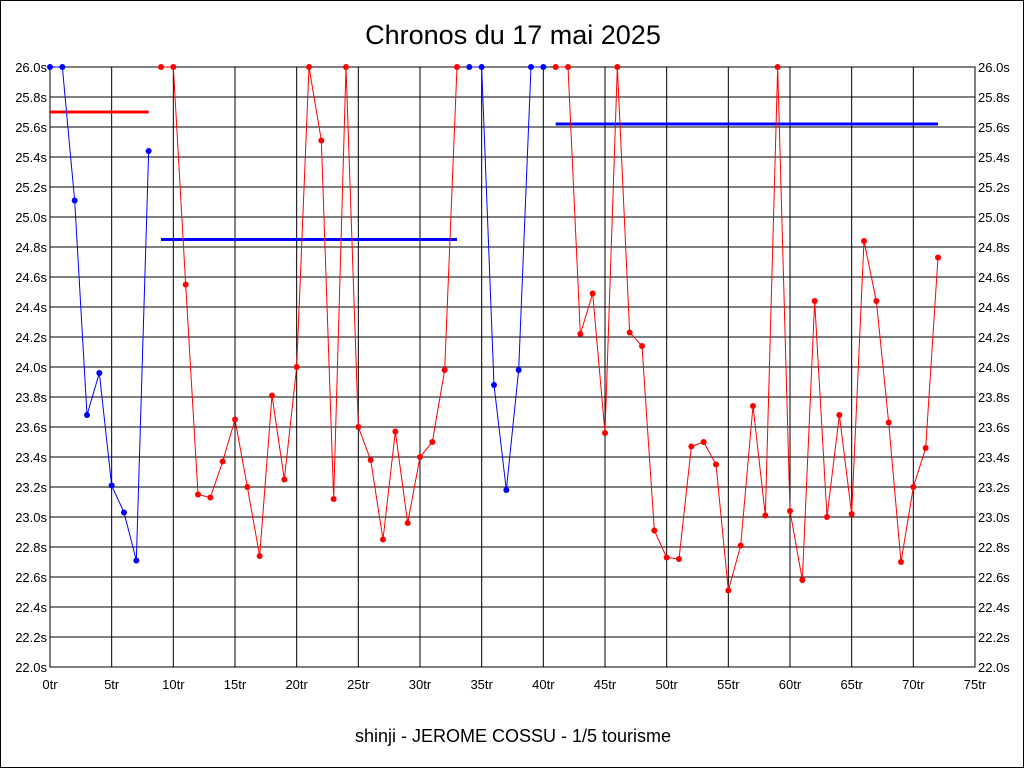 The image size is (1024, 768). I want to click on y-tick-label-left: 24.0s, so click(31, 367).